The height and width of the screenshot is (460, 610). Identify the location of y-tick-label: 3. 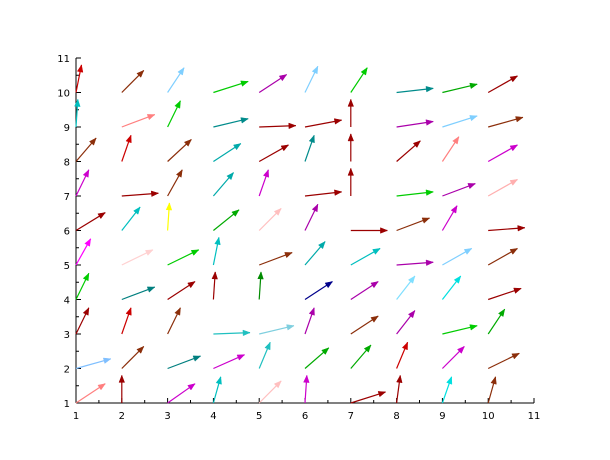
(67, 335).